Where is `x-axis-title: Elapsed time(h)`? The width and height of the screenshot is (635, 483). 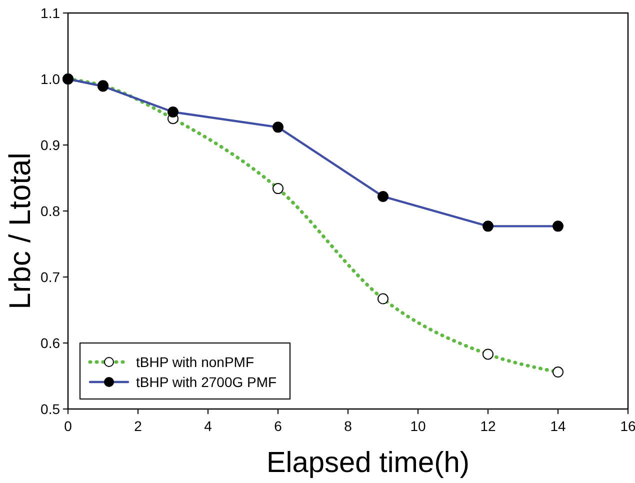 x-axis-title: Elapsed time(h) is located at coordinates (368, 463).